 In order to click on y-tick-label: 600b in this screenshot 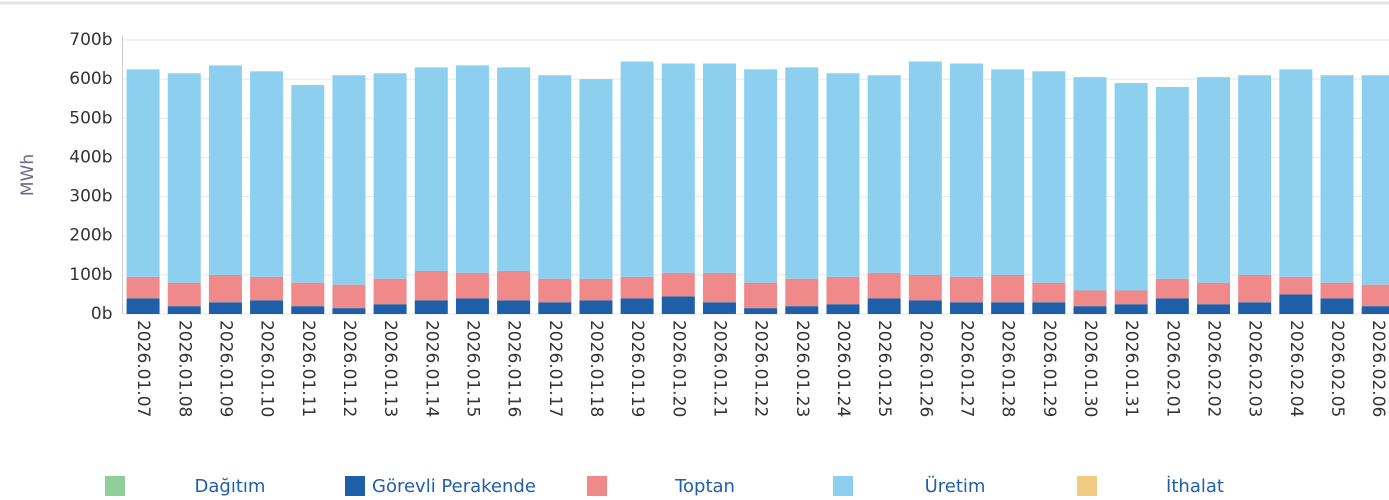, I will do `click(90, 79)`.